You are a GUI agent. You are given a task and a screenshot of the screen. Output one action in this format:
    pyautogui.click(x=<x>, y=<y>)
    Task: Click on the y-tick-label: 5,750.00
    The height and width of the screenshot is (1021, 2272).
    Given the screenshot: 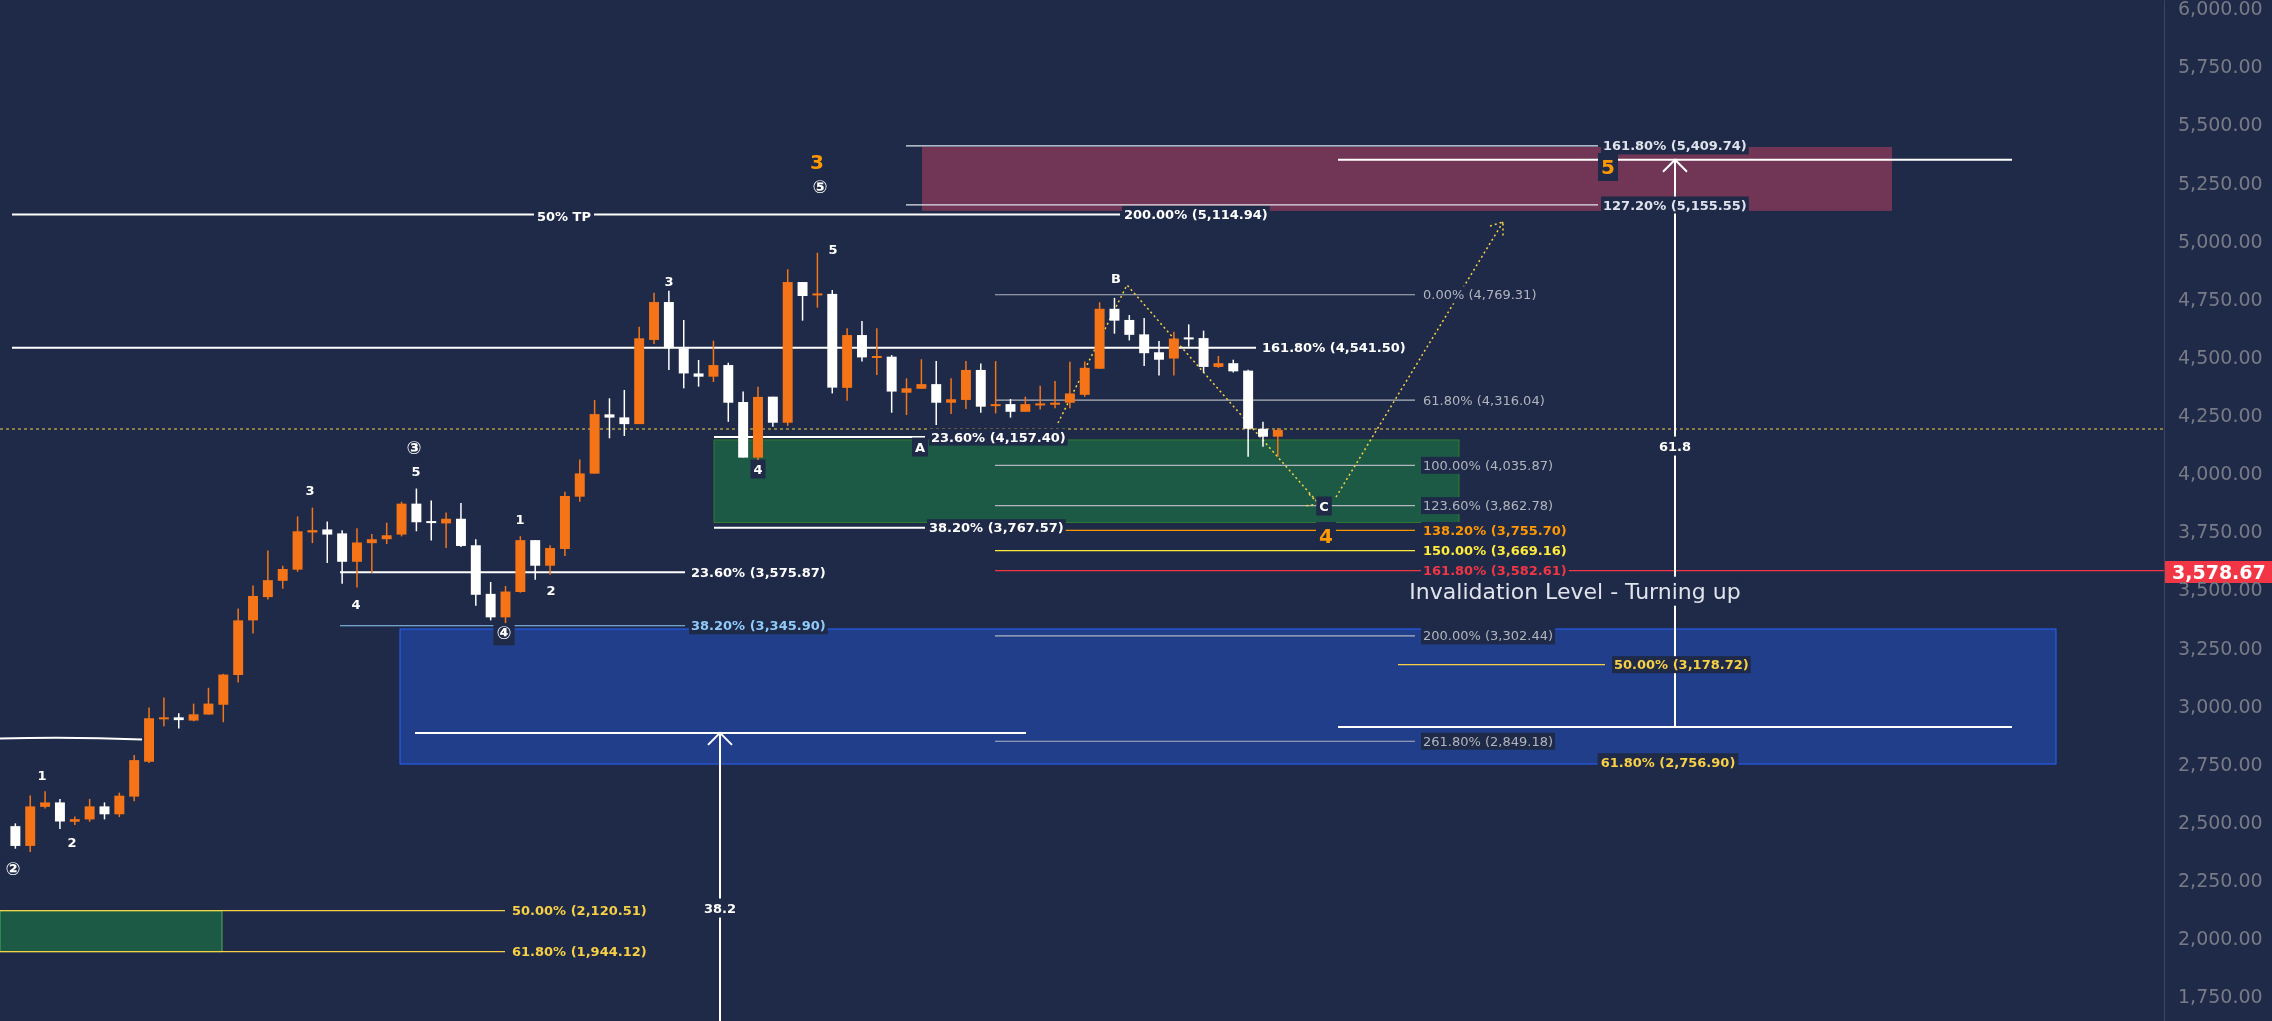 What is the action you would take?
    pyautogui.click(x=2220, y=66)
    